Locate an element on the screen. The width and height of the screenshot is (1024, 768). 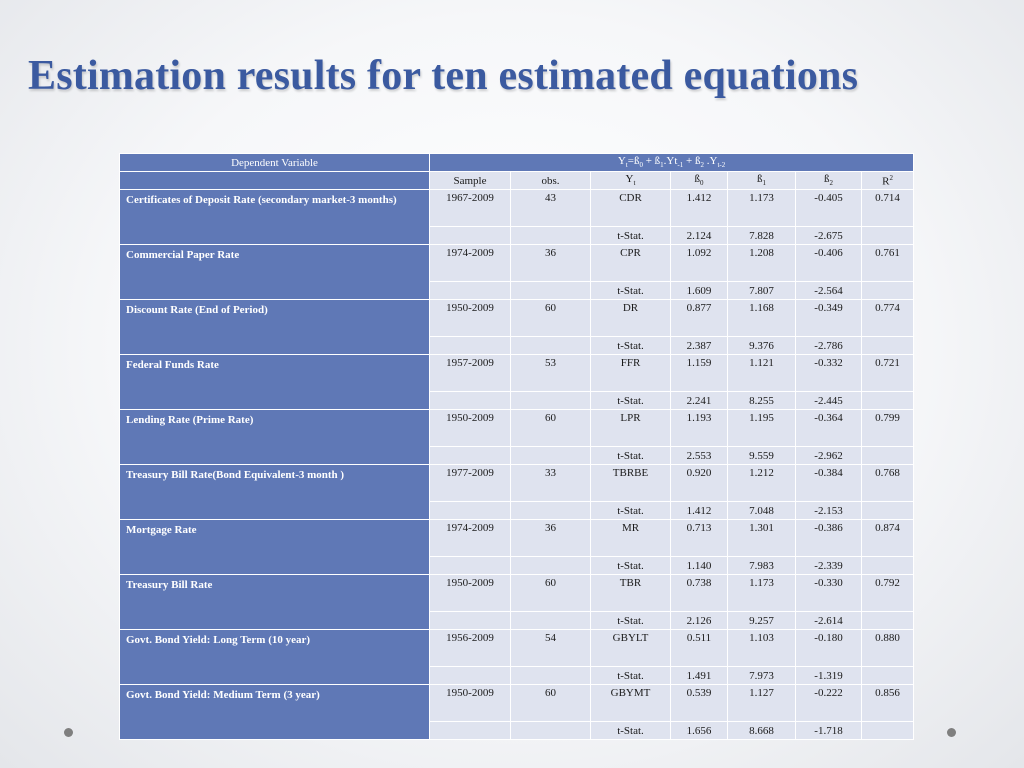
yt-cell: TBR is located at coordinates (630, 593).